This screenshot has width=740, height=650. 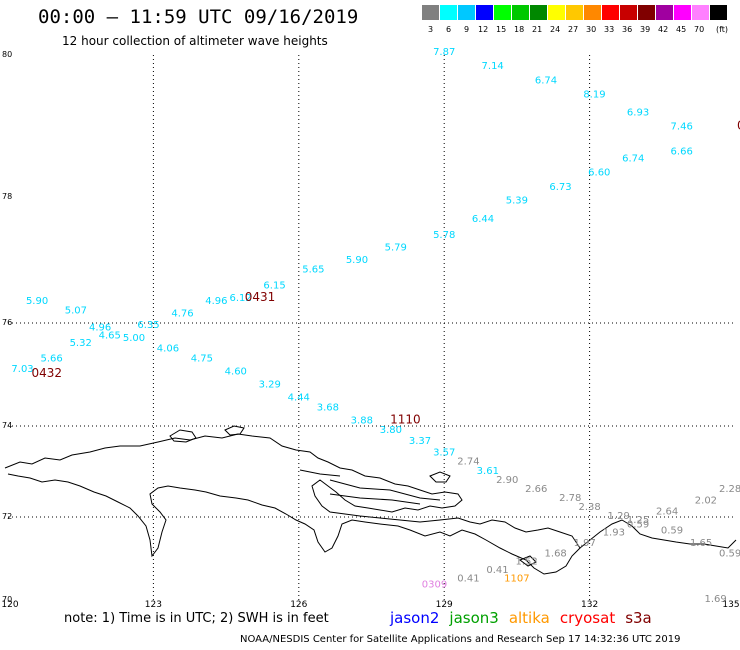 What do you see at coordinates (516, 578) in the screenshot?
I see `wave-height-value: 1107` at bounding box center [516, 578].